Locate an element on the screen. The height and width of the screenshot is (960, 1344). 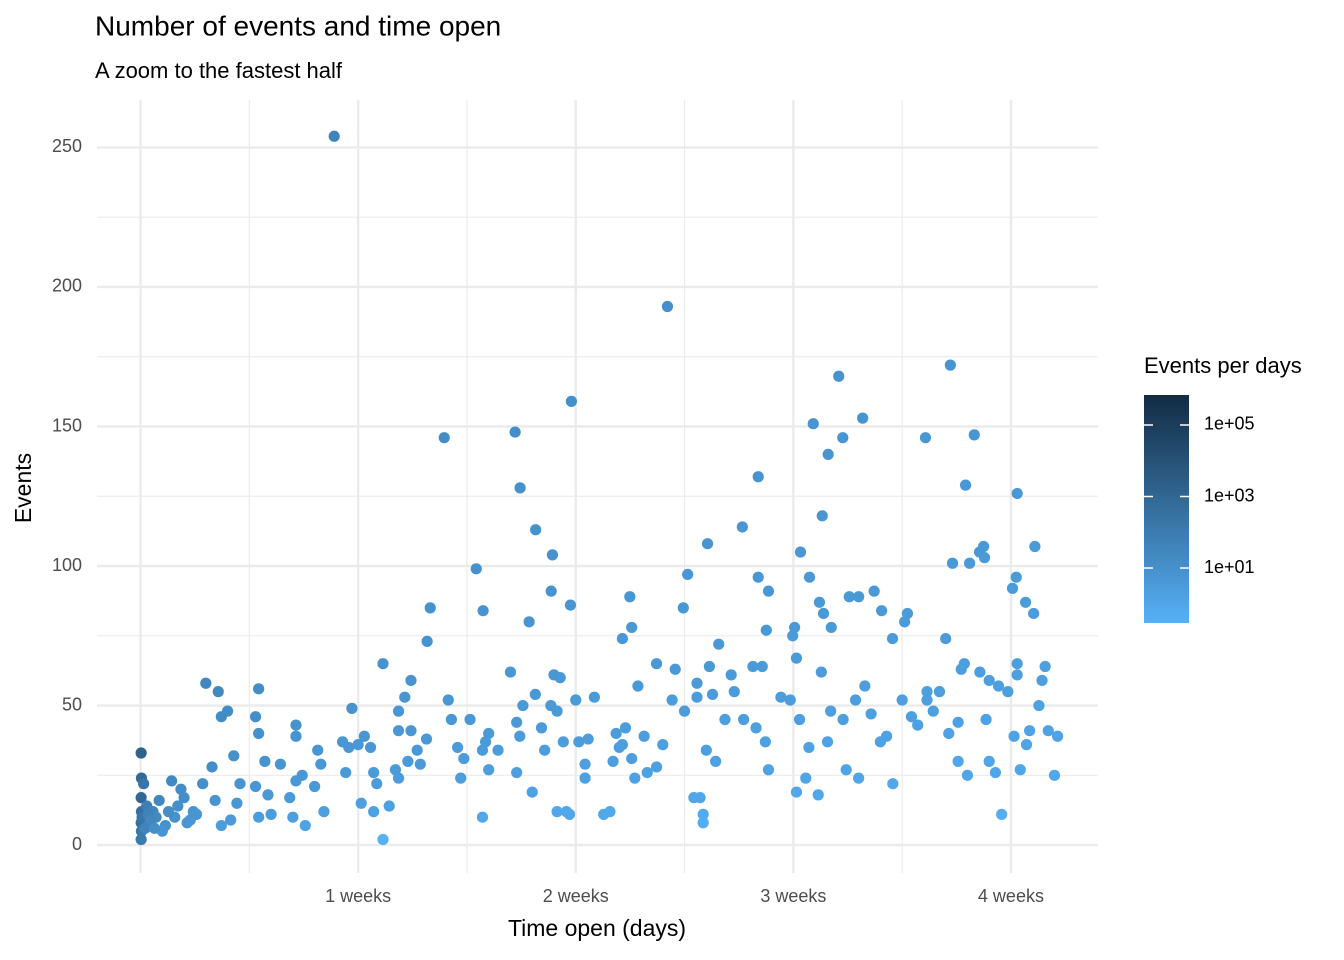
x-tick-label: 2 weeks is located at coordinates (576, 896).